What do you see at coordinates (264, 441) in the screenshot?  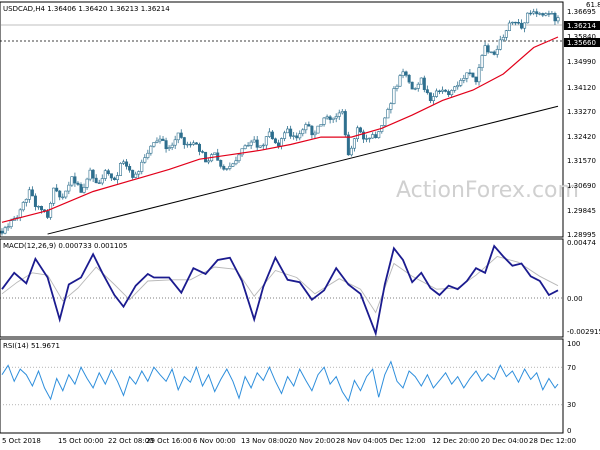 I see `time-tick: 13 Nov 08:00` at bounding box center [264, 441].